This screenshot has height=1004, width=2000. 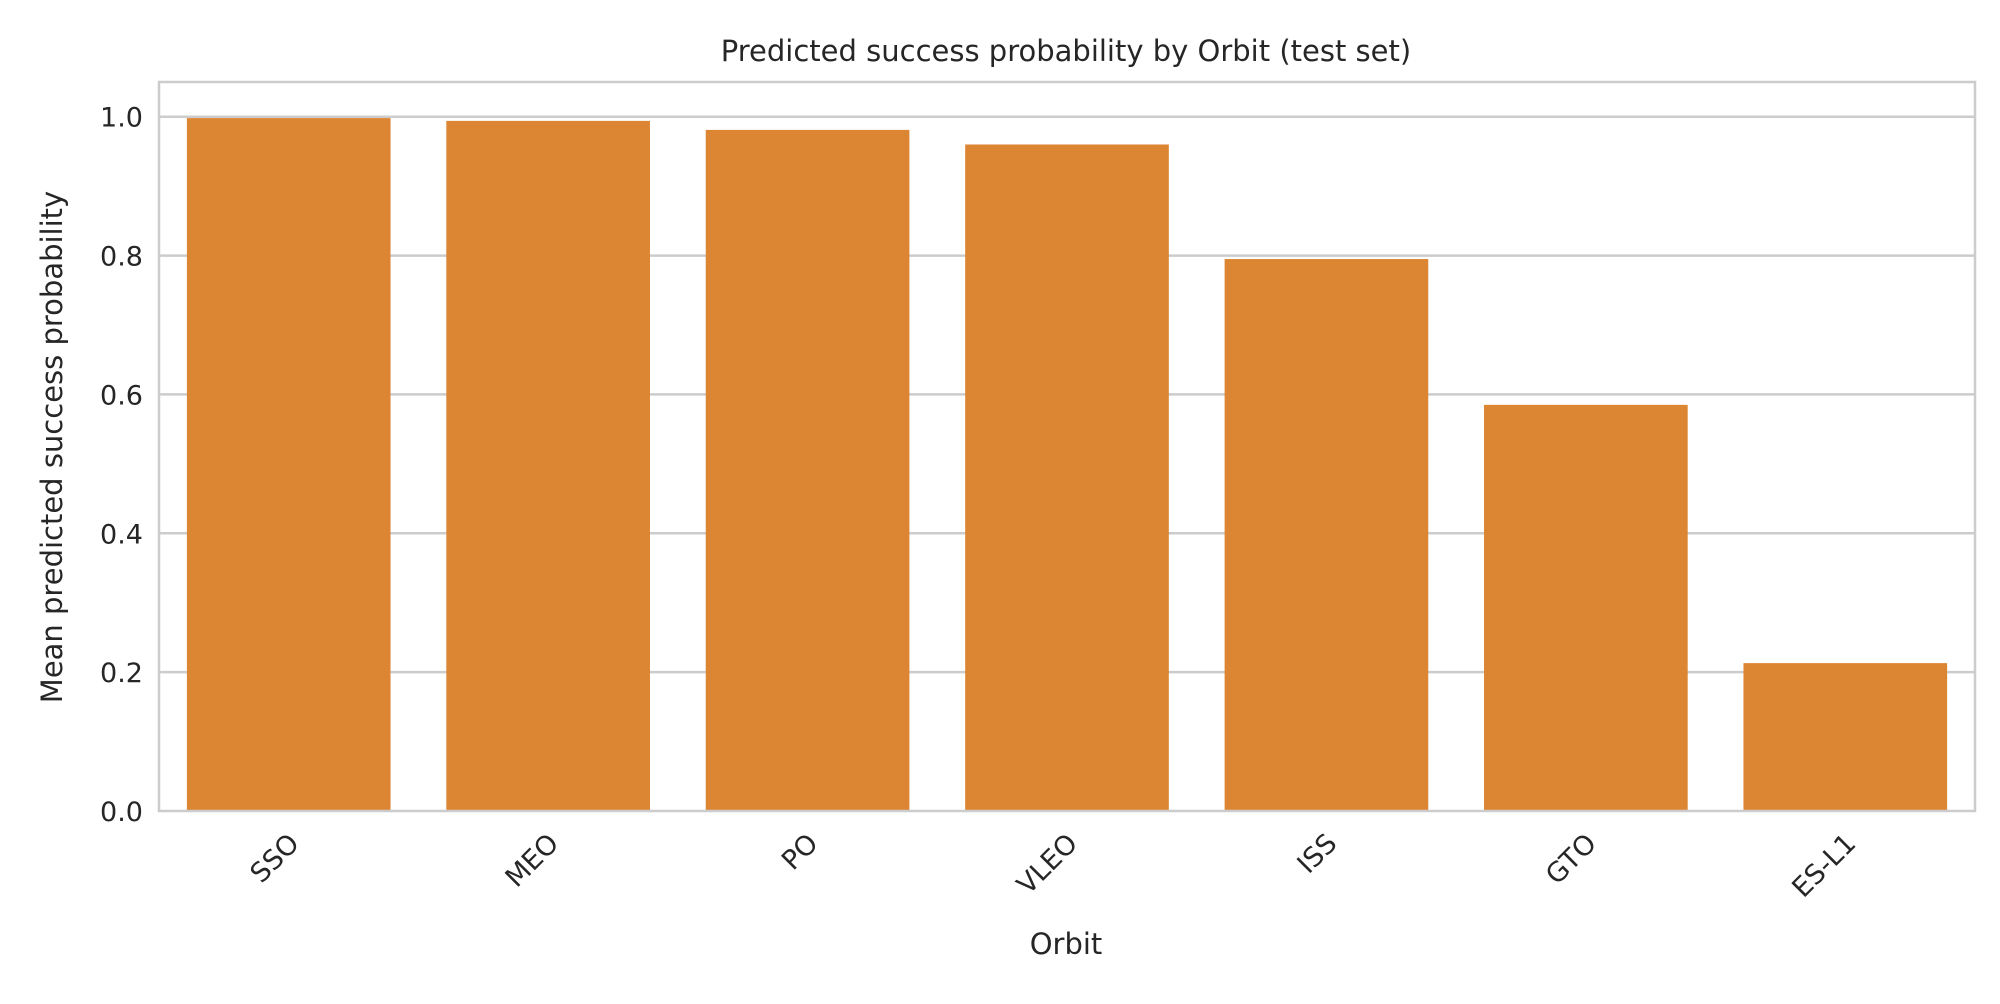 What do you see at coordinates (1845, 737) in the screenshot?
I see `bar-es-l1` at bounding box center [1845, 737].